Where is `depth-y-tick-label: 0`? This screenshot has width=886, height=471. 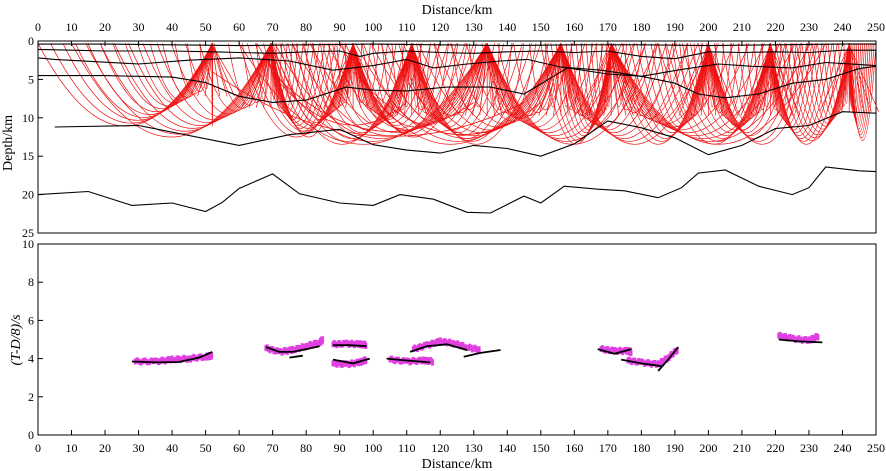 depth-y-tick-label: 0 is located at coordinates (31, 41).